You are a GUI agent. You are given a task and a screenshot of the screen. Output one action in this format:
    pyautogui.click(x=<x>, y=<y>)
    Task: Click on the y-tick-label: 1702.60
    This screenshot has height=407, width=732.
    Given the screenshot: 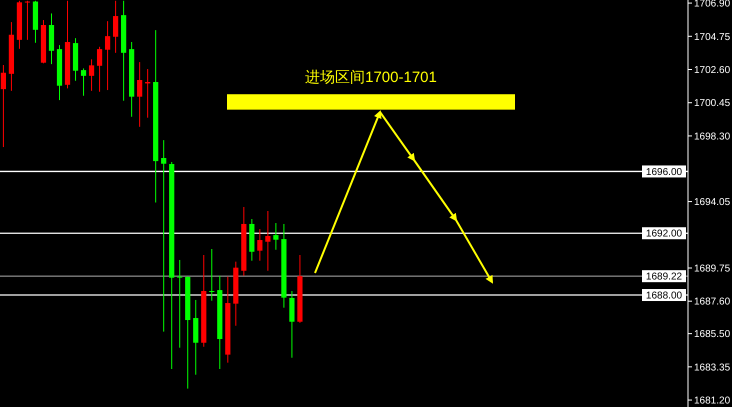 What is the action you would take?
    pyautogui.click(x=712, y=70)
    